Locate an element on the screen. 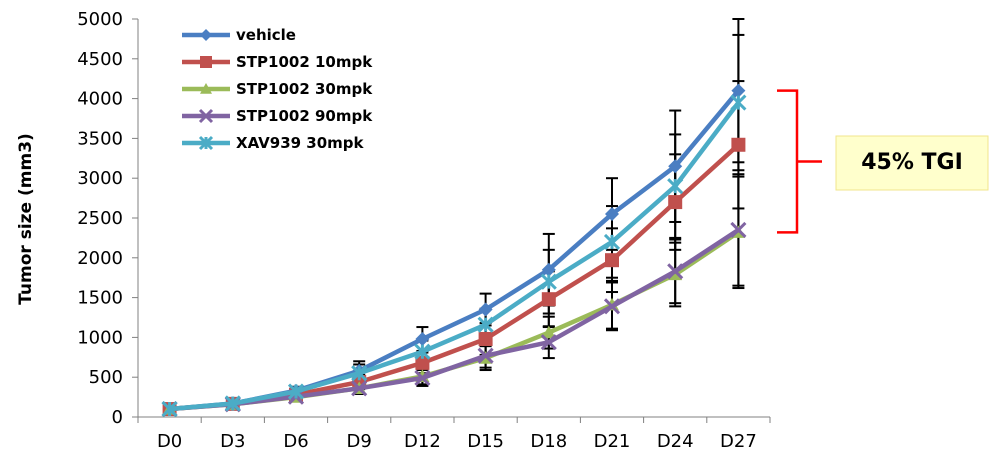 The width and height of the screenshot is (991, 465). x-tick-label: D24 is located at coordinates (675, 441).